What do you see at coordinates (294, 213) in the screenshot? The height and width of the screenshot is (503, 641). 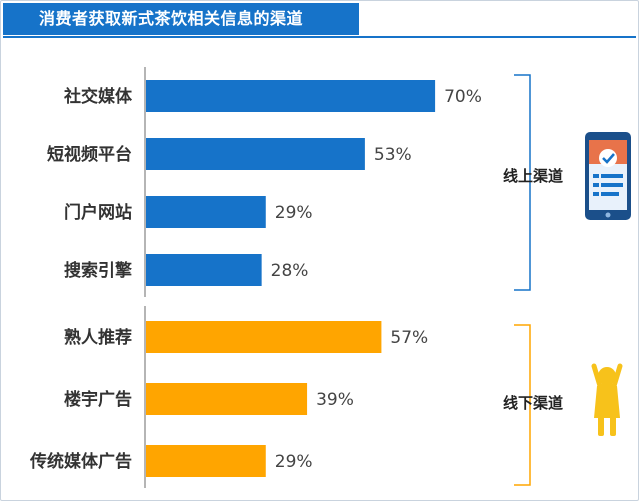 I see `value-label-3: 29%` at bounding box center [294, 213].